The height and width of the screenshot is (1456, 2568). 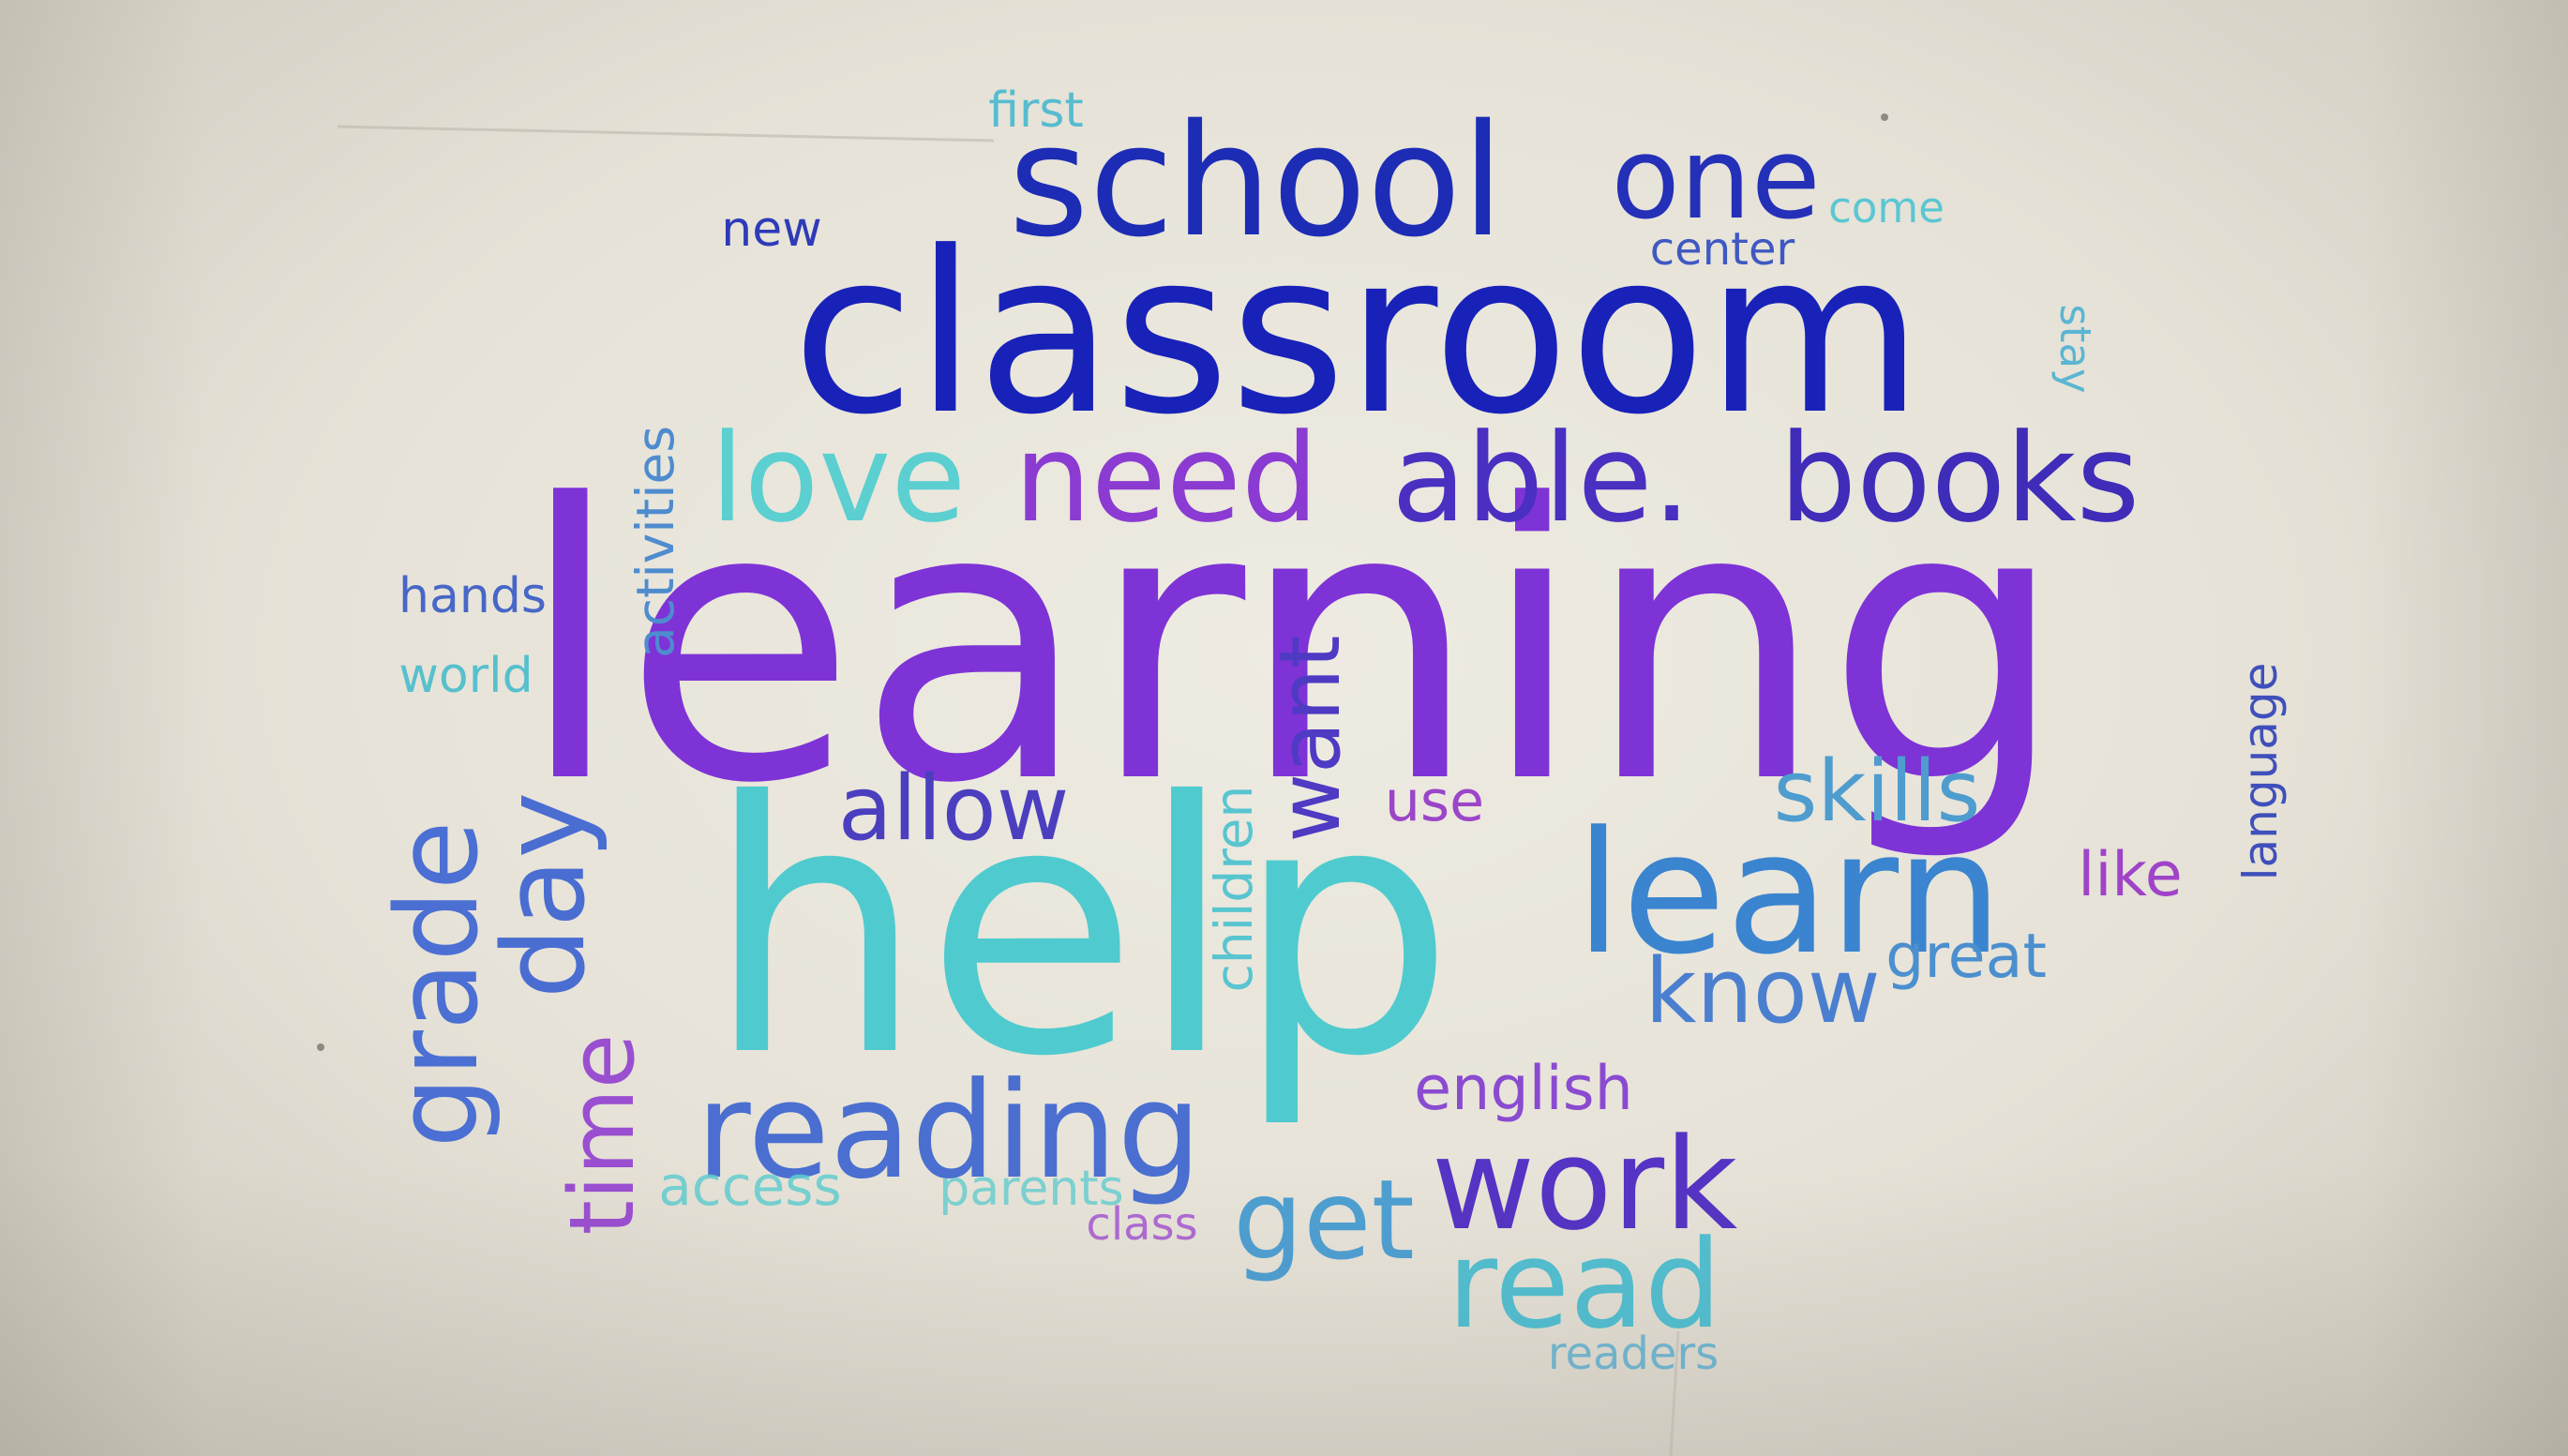 What do you see at coordinates (545, 895) in the screenshot?
I see `word-day: day` at bounding box center [545, 895].